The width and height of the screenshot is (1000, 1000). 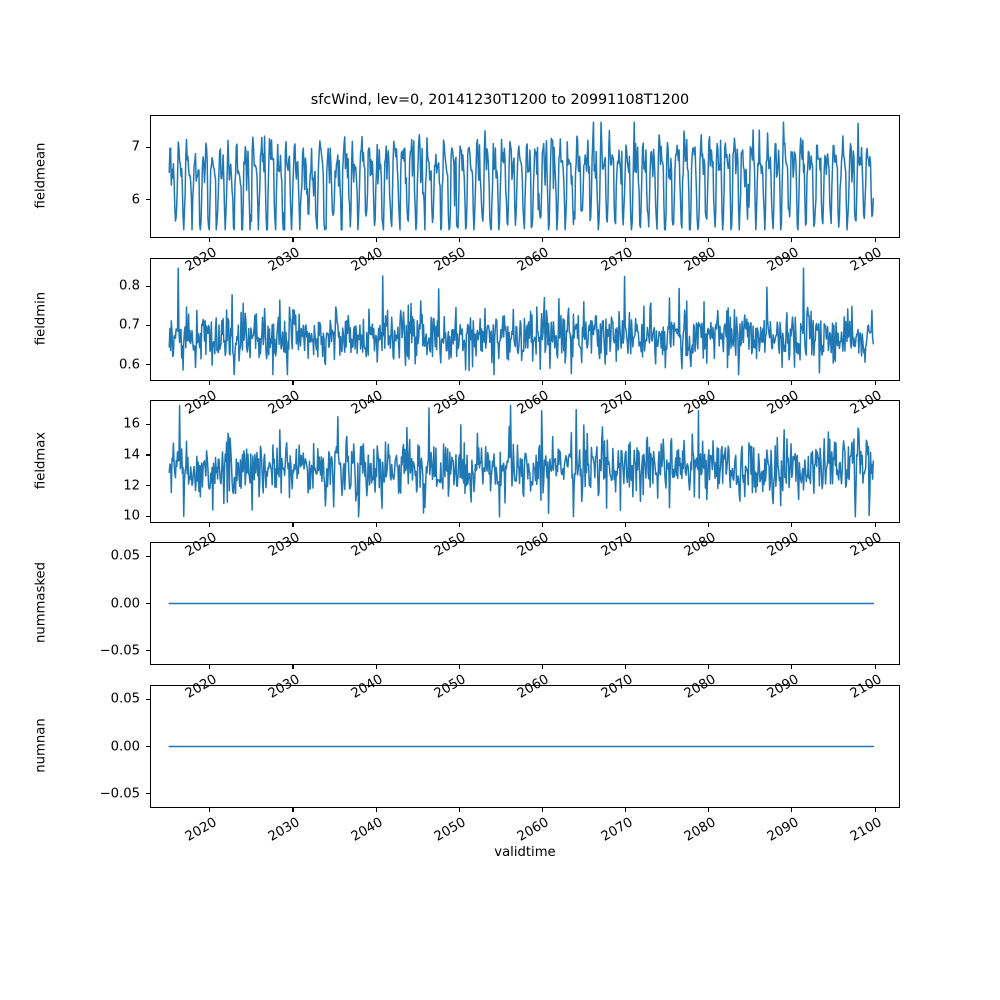 What do you see at coordinates (119, 794) in the screenshot?
I see `y-tick-label-numnan-0: −0.05` at bounding box center [119, 794].